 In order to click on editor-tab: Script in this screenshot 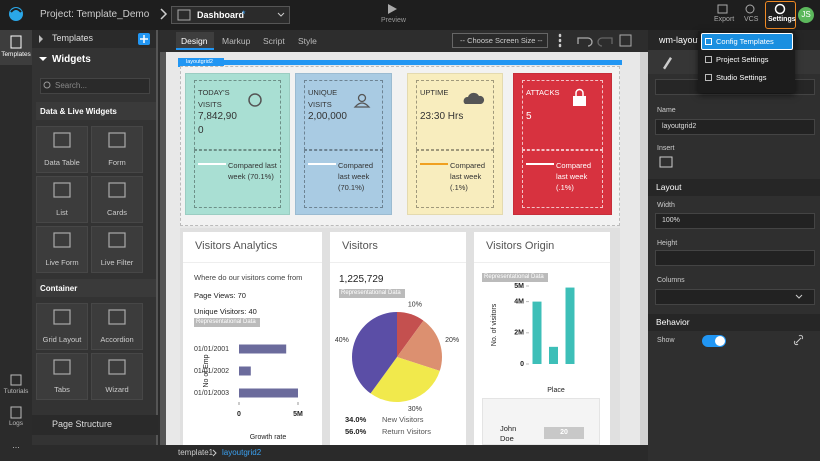, I will do `click(274, 41)`.